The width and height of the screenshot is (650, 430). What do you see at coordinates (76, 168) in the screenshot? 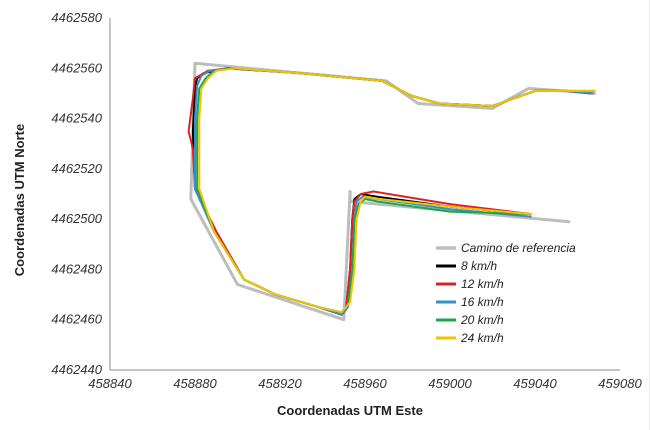
I see `y-tick-label: 4462520` at bounding box center [76, 168].